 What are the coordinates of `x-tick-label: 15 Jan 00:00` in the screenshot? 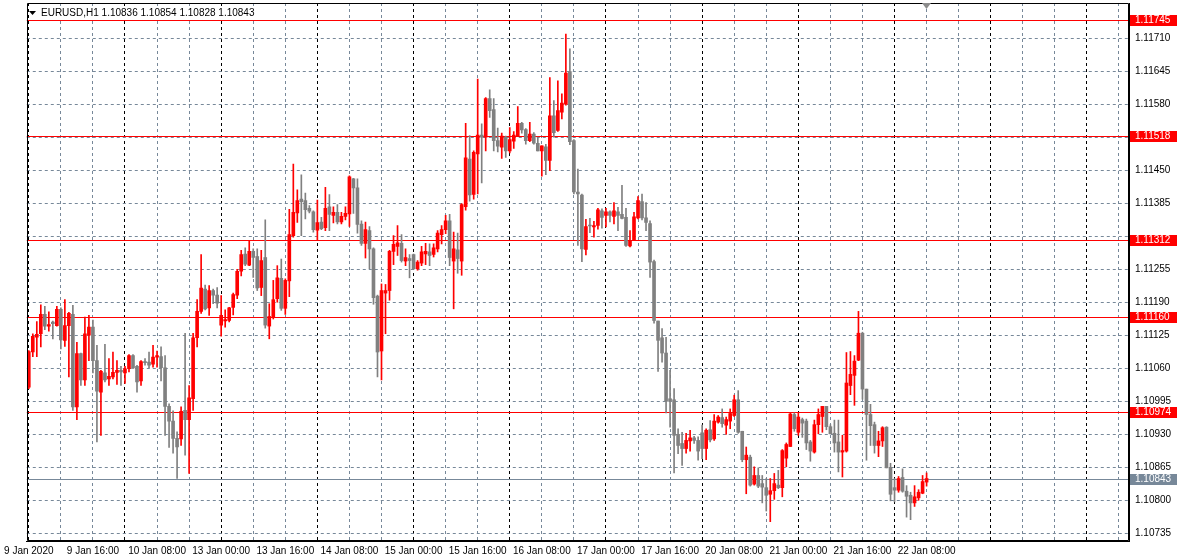 It's located at (413, 550).